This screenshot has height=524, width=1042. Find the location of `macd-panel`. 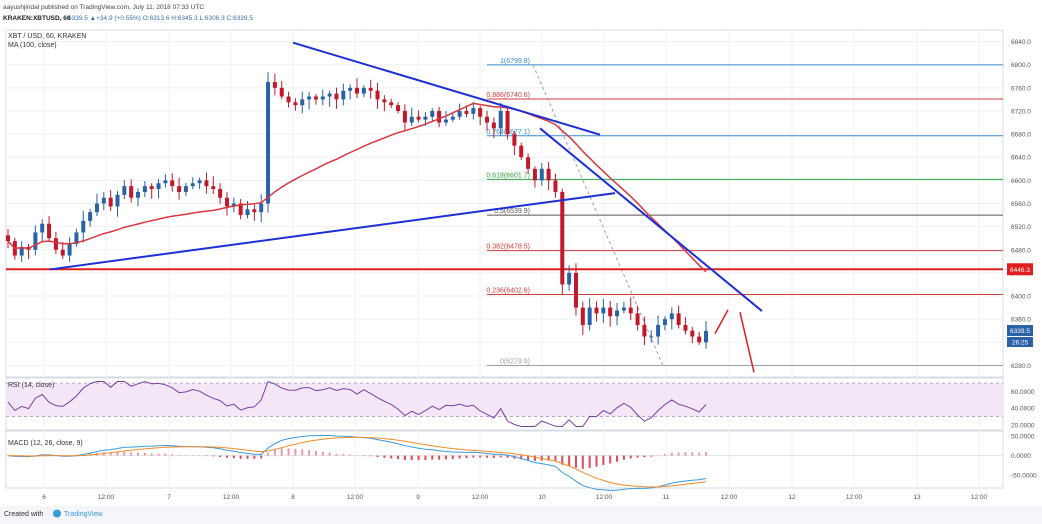

macd-panel is located at coordinates (504, 459).